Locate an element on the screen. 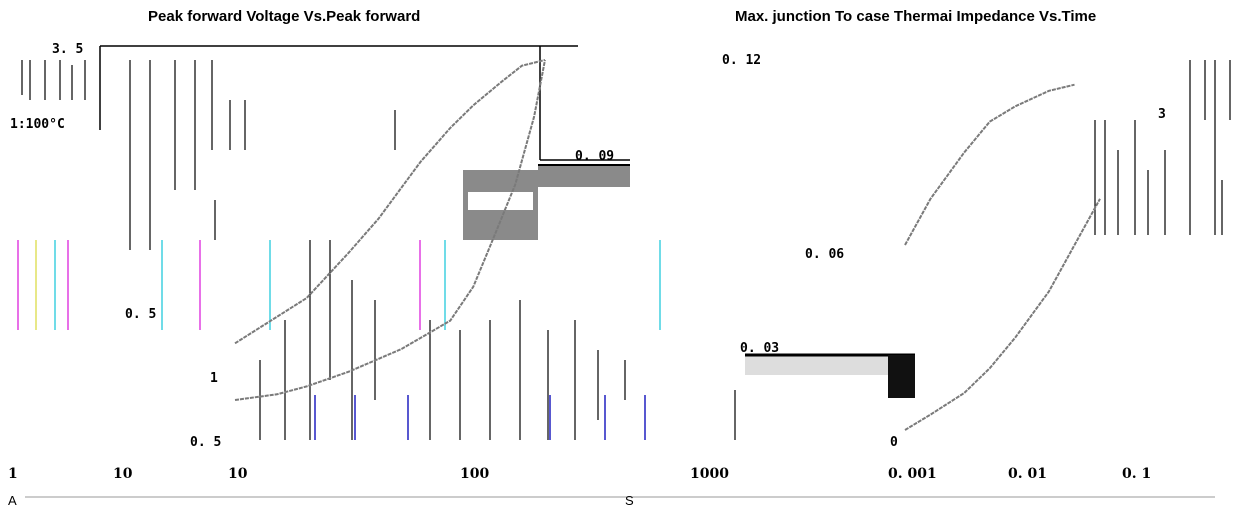 The image size is (1245, 518). x-tick-right-1: 0. 01 is located at coordinates (1027, 474).